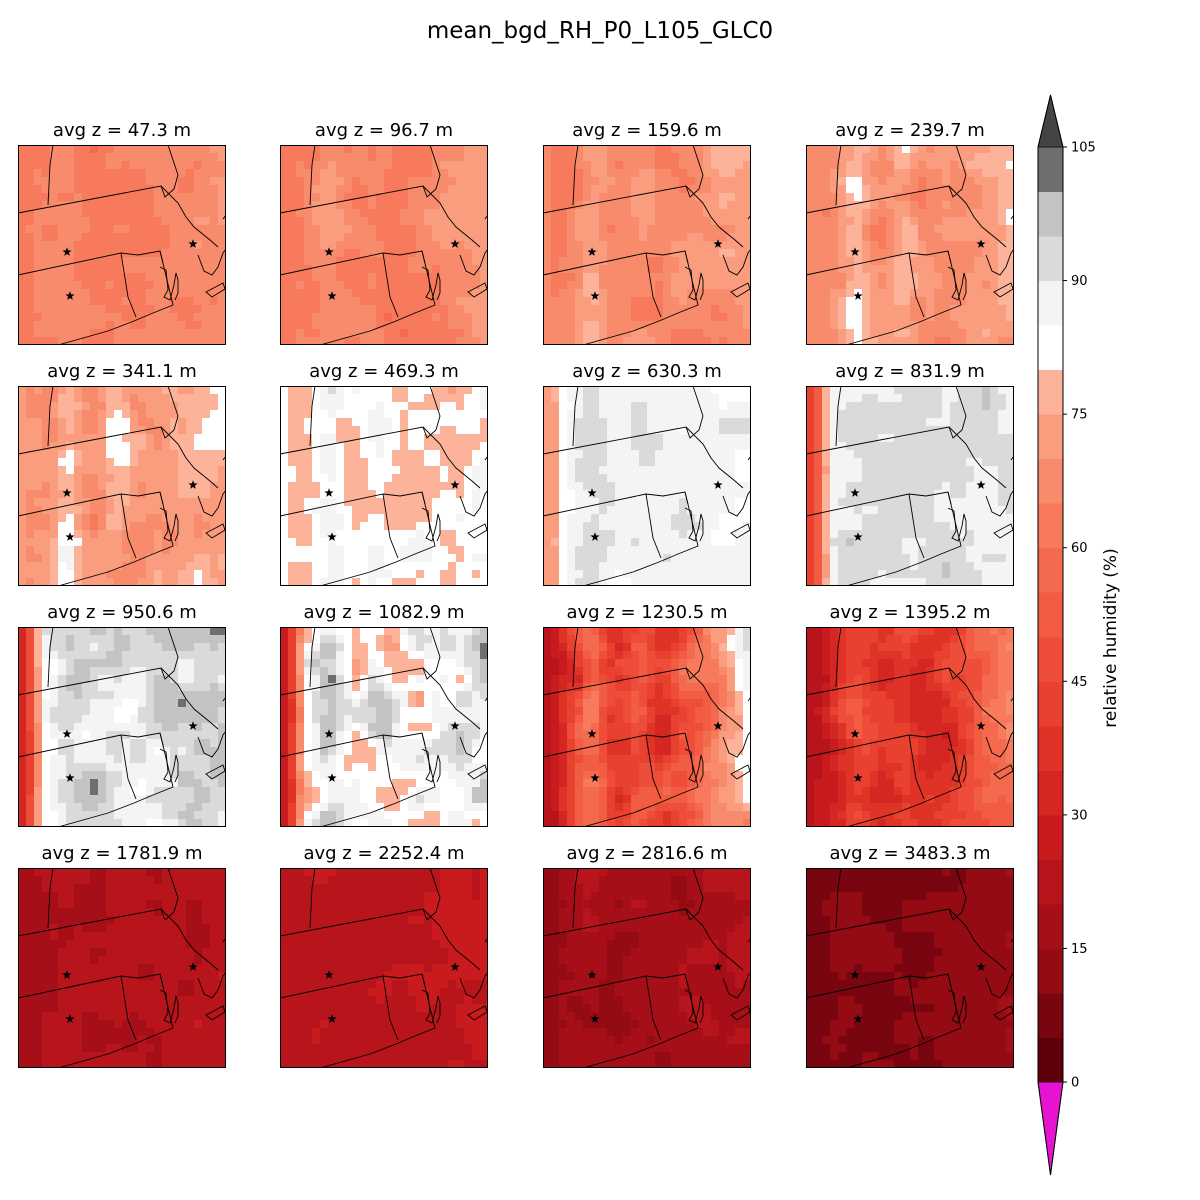 Image resolution: width=1200 pixels, height=1200 pixels. Describe the element at coordinates (1079, 815) in the screenshot. I see `colorbar-tick-label: 30` at that location.